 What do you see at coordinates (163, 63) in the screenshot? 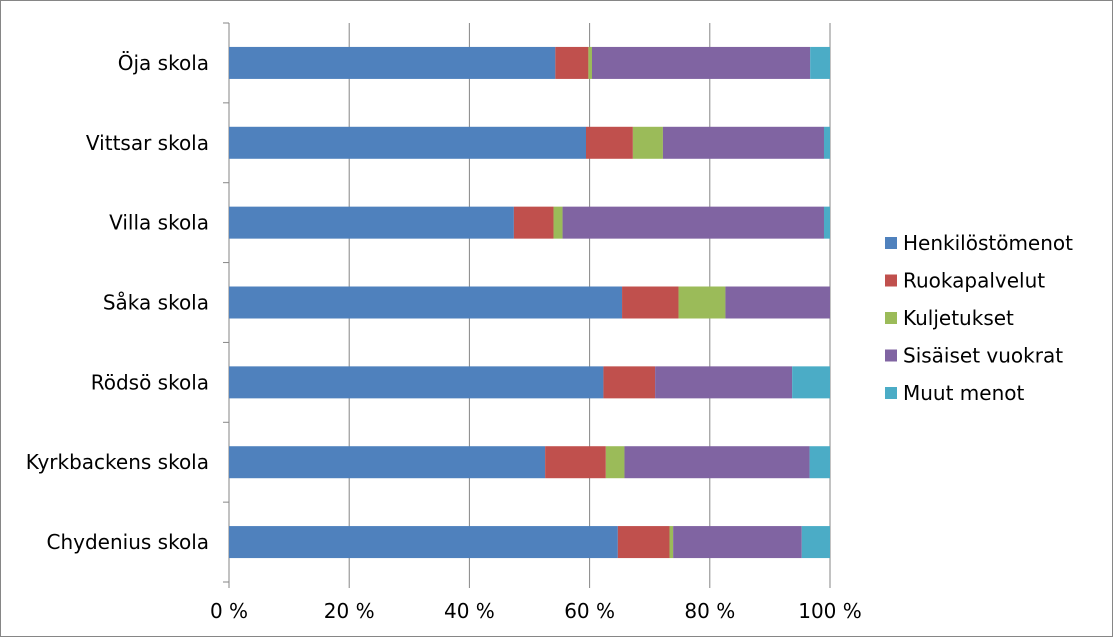
I see `category-label: Öja skola` at bounding box center [163, 63].